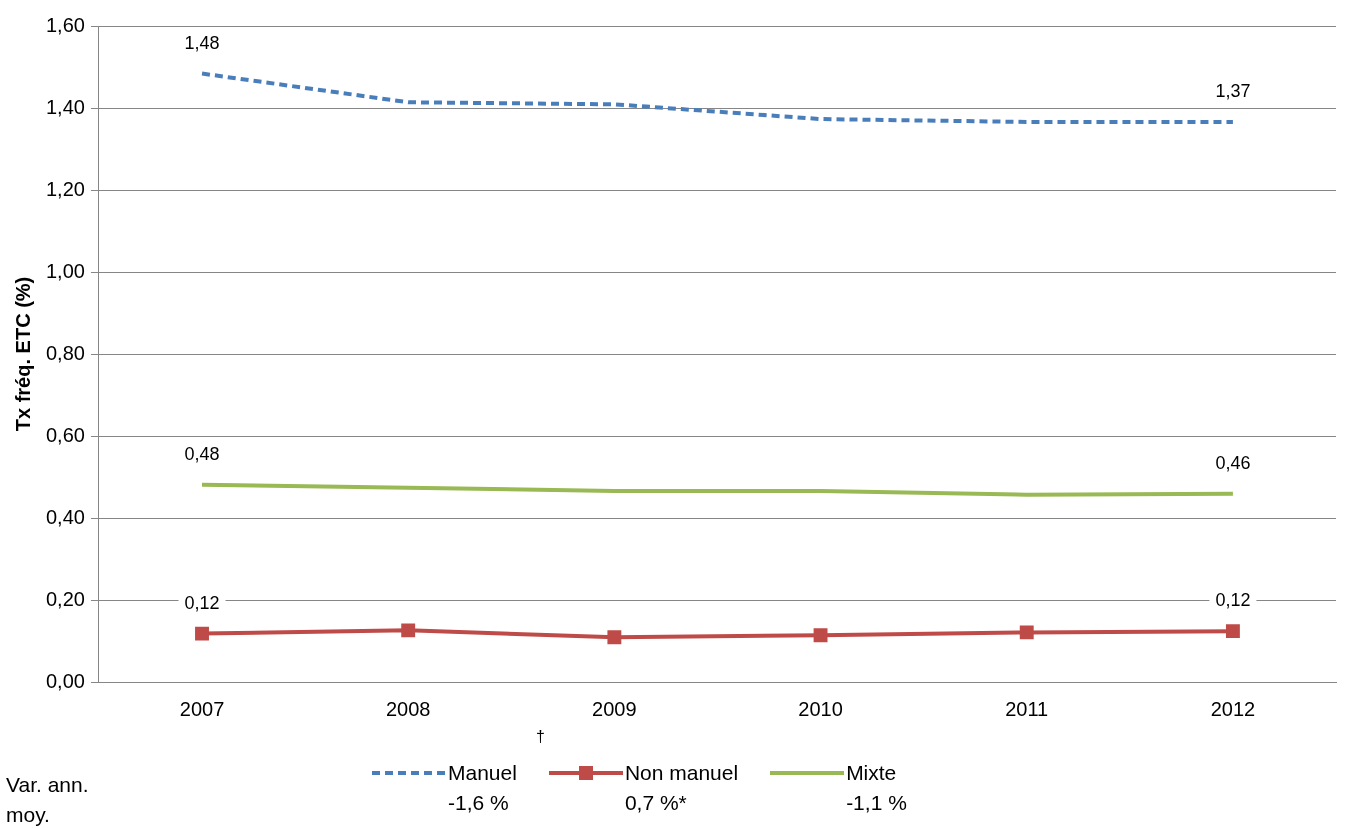 The image size is (1355, 828). I want to click on x-tick-label: 2010, so click(820, 708).